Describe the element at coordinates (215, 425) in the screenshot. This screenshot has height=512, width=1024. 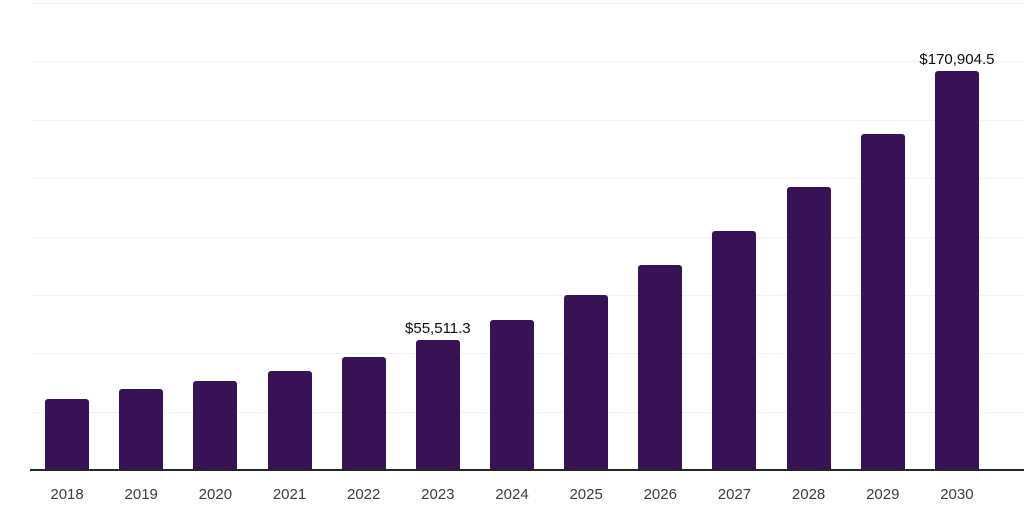
I see `bar-2020` at that location.